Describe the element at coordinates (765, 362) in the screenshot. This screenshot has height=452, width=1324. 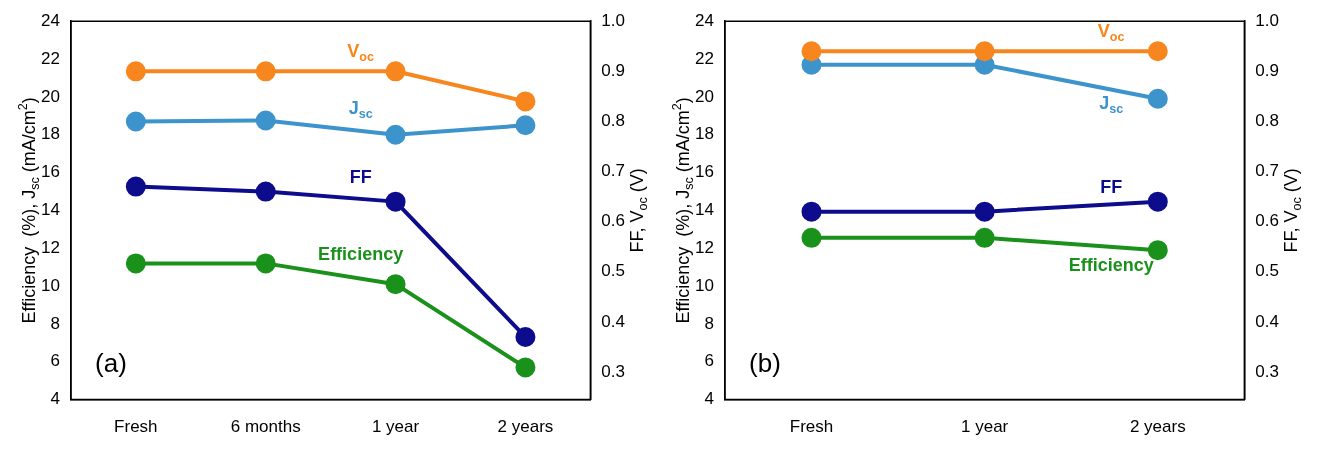
I see `annotation: (b)` at that location.